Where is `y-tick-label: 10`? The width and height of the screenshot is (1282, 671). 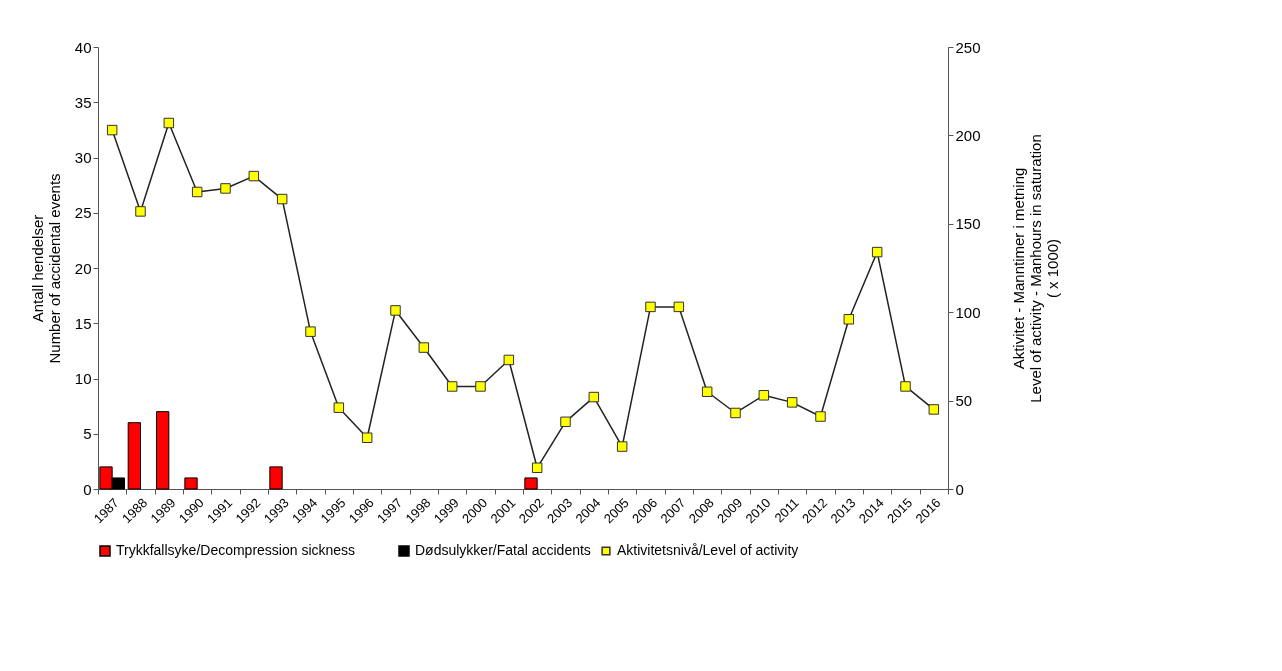
y-tick-label: 10 is located at coordinates (83, 378).